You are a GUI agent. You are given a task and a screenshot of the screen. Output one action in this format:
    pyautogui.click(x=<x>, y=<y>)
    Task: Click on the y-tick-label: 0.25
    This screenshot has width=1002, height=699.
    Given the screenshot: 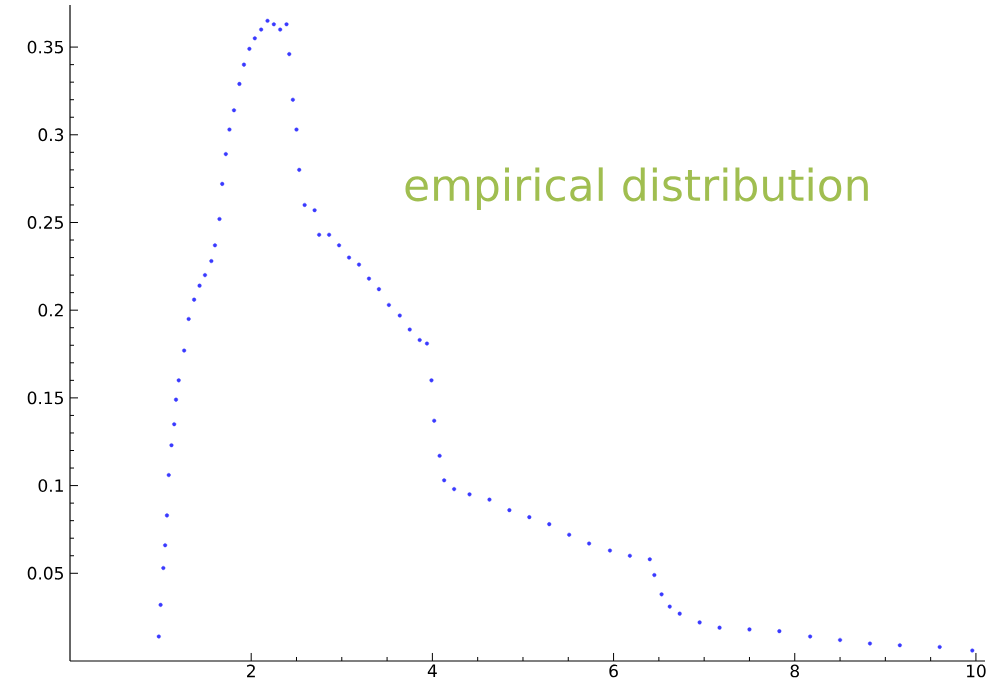 What is the action you would take?
    pyautogui.click(x=45, y=222)
    